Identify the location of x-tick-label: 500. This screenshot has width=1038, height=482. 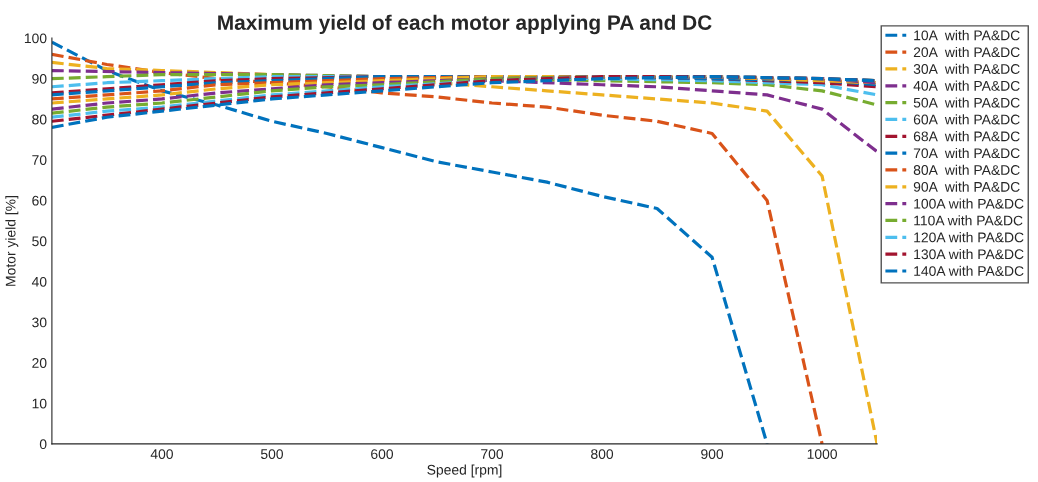
(271, 454).